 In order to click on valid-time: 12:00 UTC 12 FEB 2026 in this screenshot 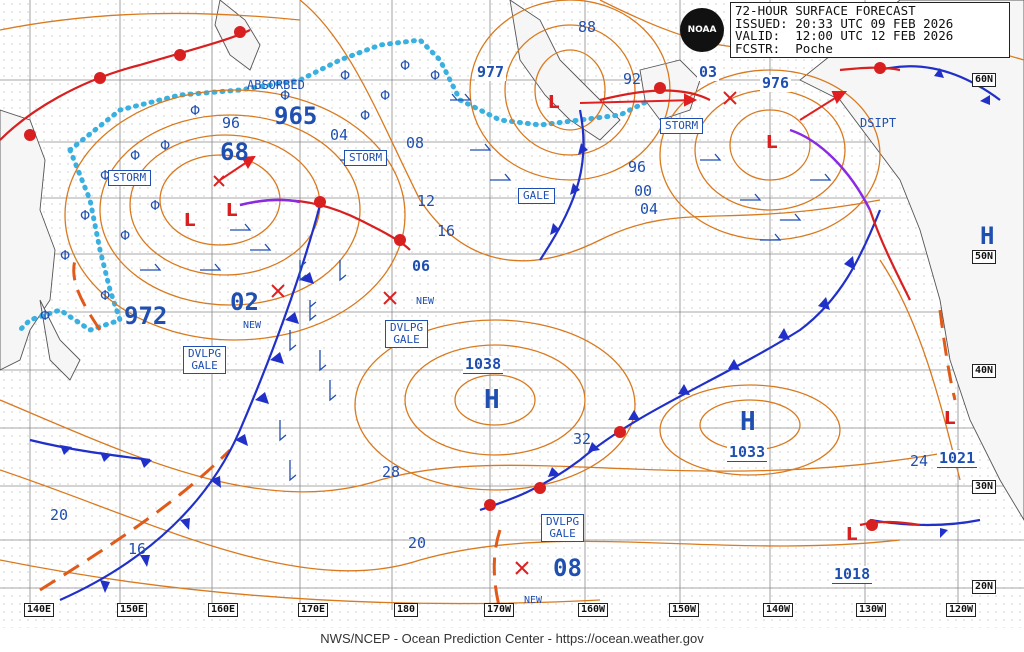, I will do `click(874, 35)`.